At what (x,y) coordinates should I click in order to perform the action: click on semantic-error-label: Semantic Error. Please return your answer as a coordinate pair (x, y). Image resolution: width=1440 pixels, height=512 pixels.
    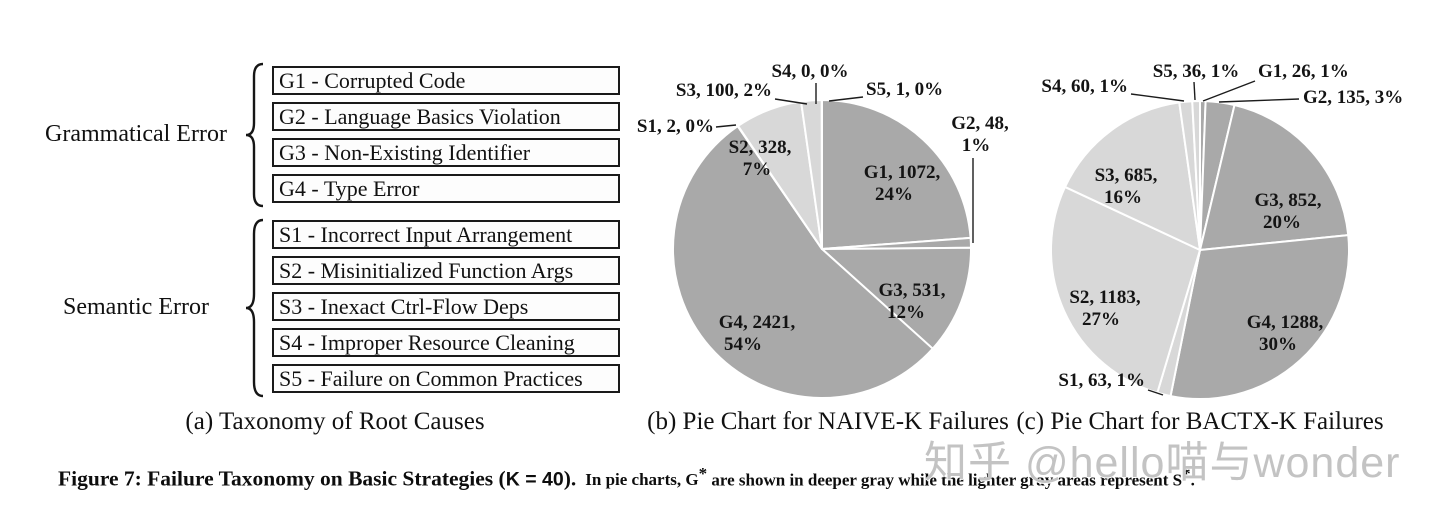
    Looking at the image, I should click on (136, 307).